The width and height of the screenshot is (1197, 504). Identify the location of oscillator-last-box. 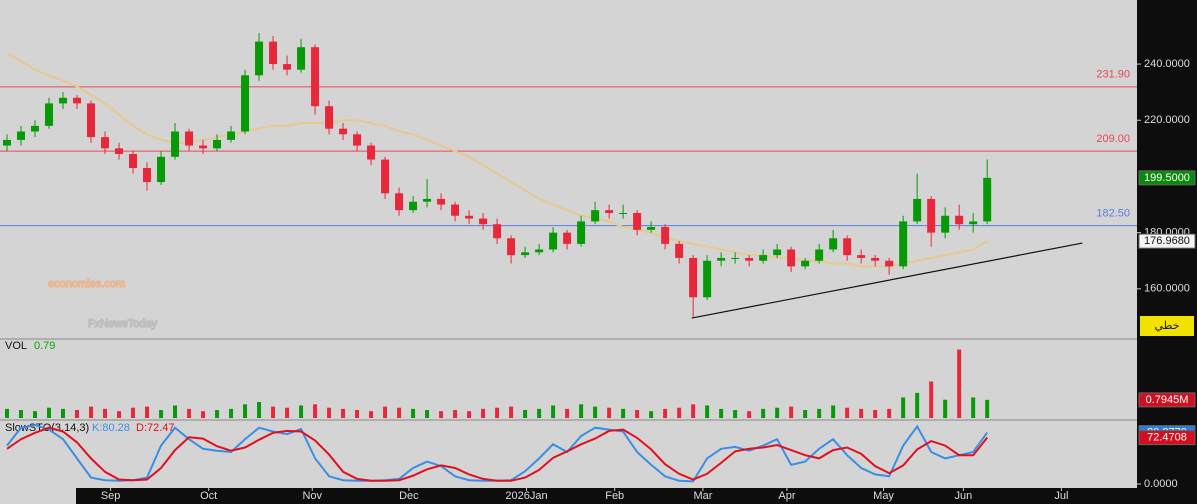
(1167, 438).